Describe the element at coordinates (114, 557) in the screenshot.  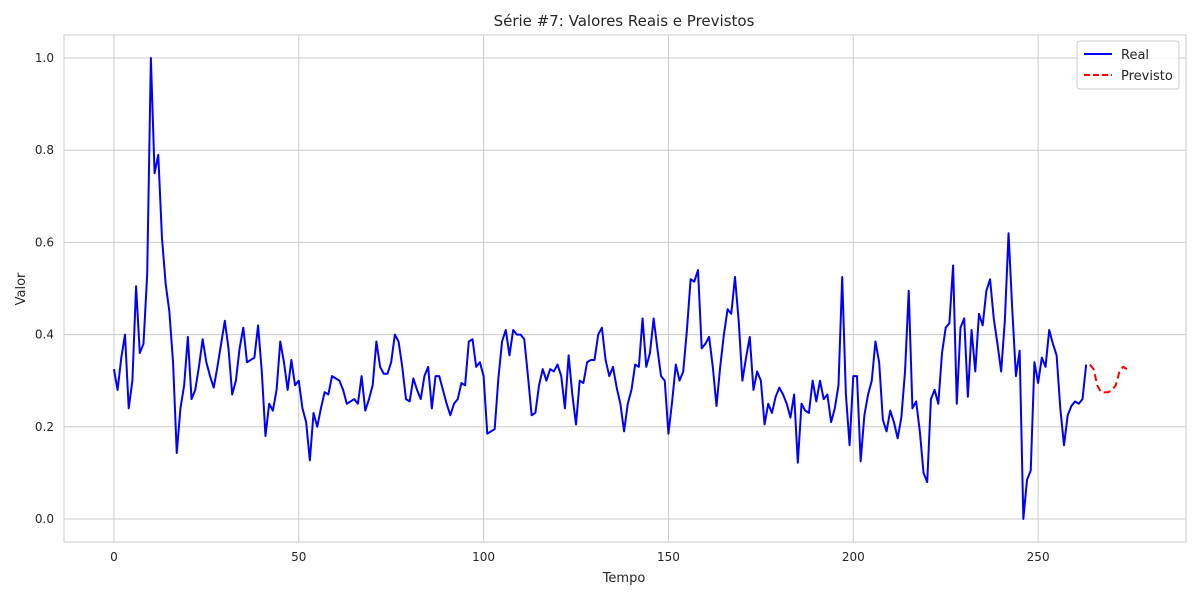
I see `x-tick-label: 0` at that location.